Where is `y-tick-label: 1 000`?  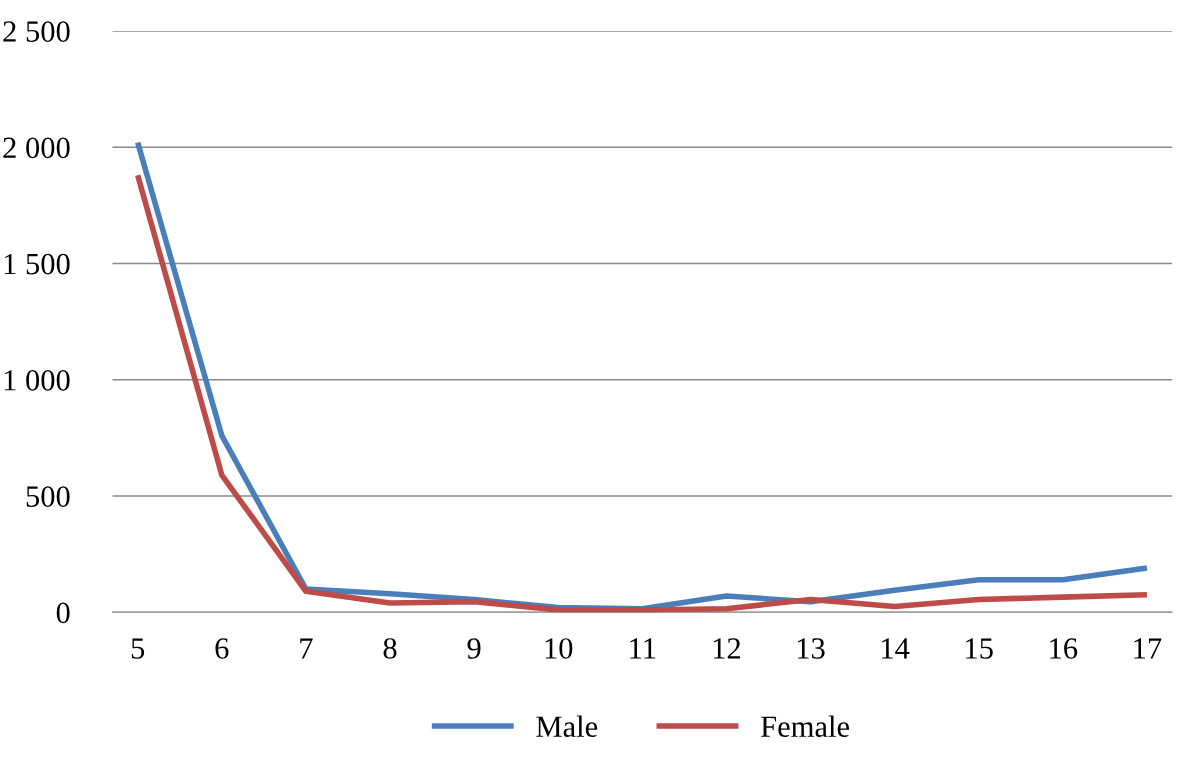
y-tick-label: 1 000 is located at coordinates (37, 380).